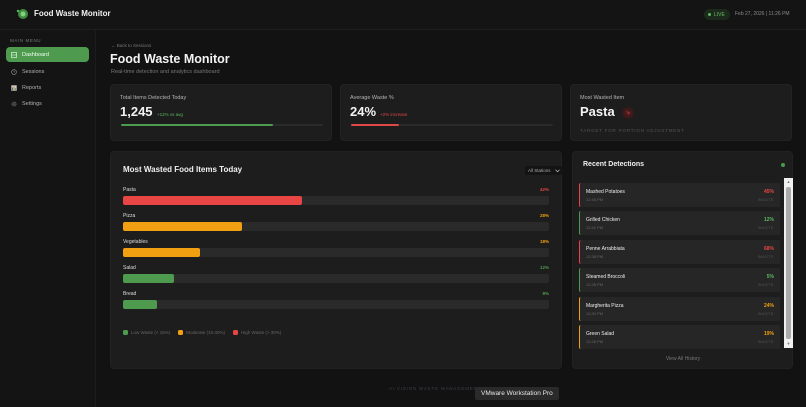  Describe the element at coordinates (614, 164) in the screenshot. I see `recent-detections-title: Recent Detections` at that location.